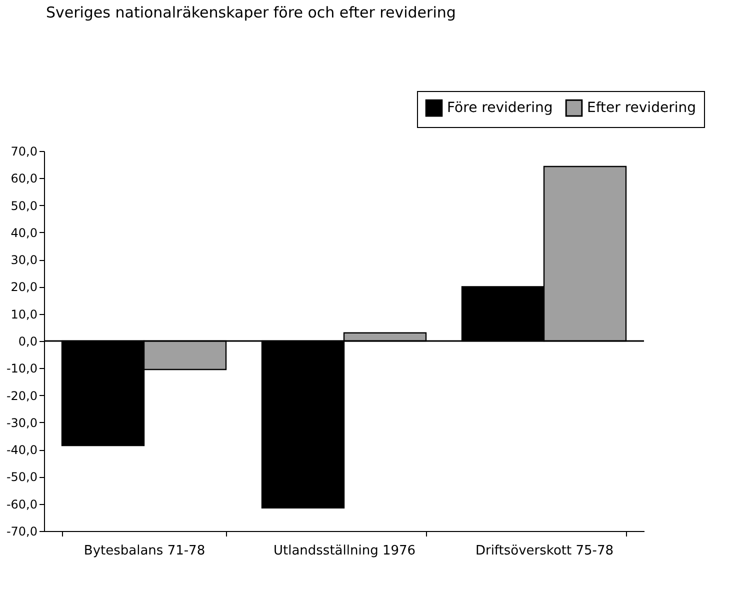 The width and height of the screenshot is (748, 591). Describe the element at coordinates (641, 108) in the screenshot. I see `legend-label: Efter revidering` at that location.